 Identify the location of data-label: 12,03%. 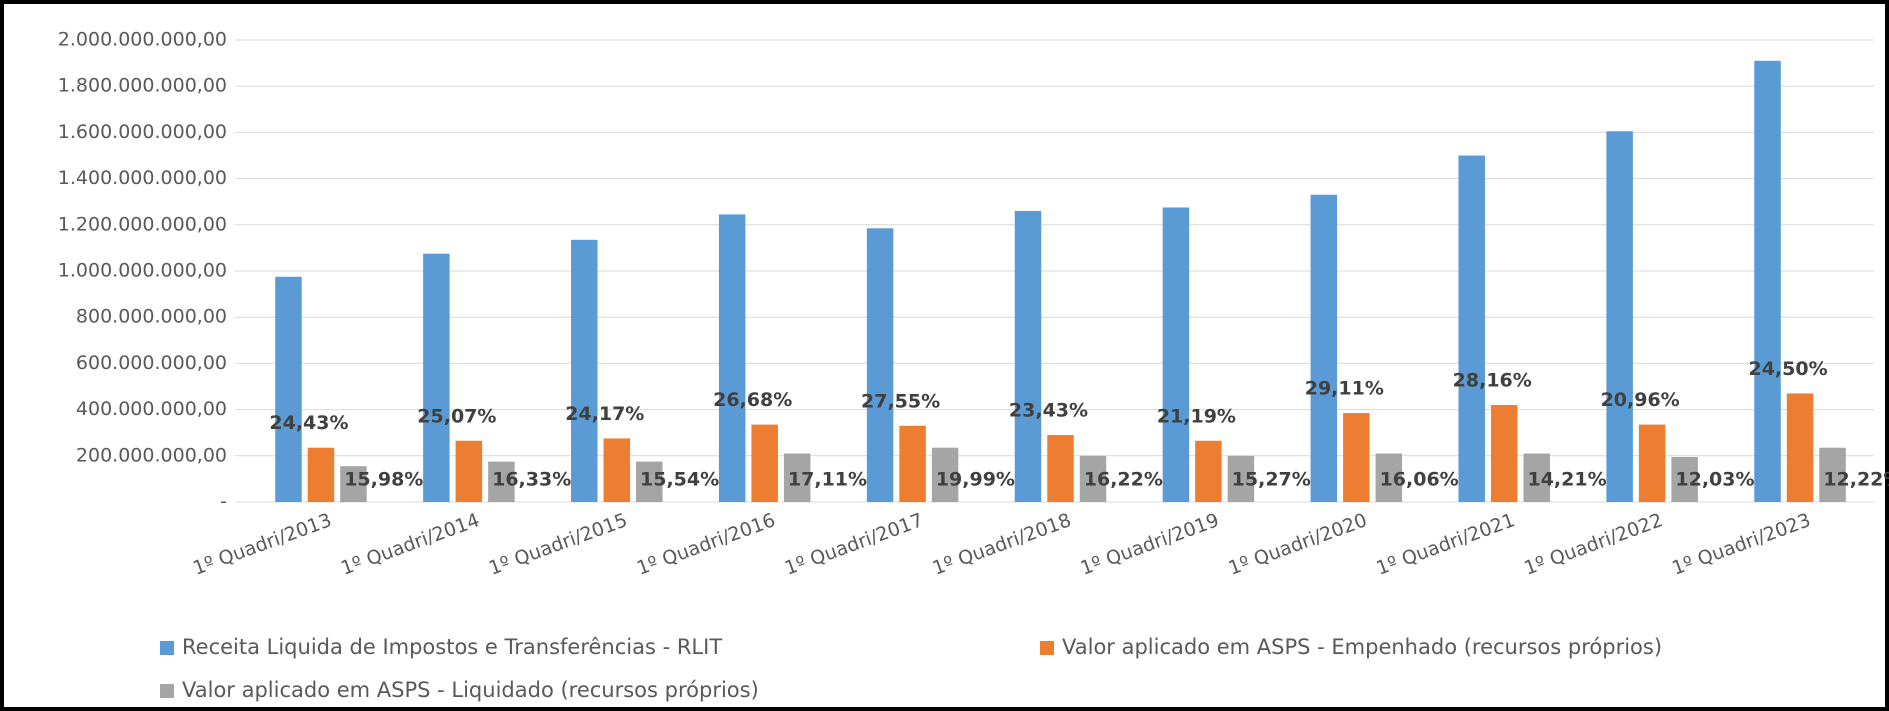
(1714, 480).